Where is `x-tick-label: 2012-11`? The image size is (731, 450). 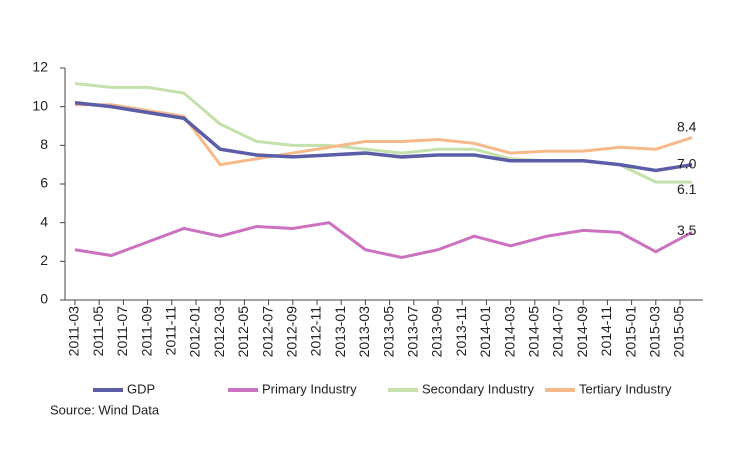 x-tick-label: 2012-11 is located at coordinates (316, 331).